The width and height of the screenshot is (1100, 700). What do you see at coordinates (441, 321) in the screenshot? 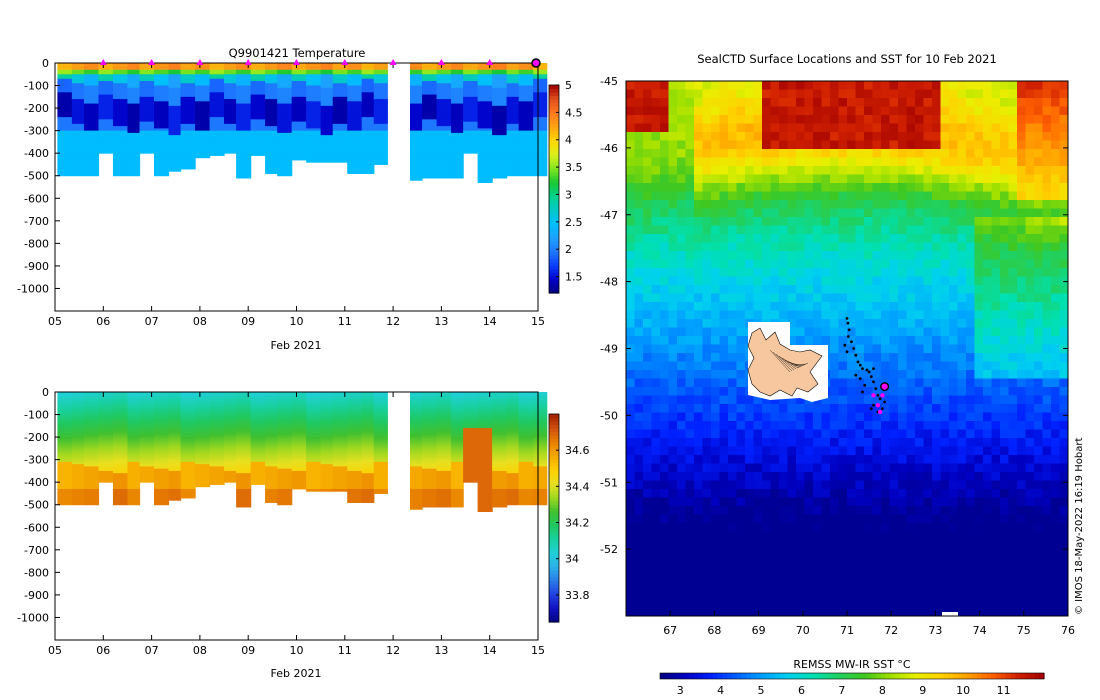
I see `x-tick-label: 13` at bounding box center [441, 321].